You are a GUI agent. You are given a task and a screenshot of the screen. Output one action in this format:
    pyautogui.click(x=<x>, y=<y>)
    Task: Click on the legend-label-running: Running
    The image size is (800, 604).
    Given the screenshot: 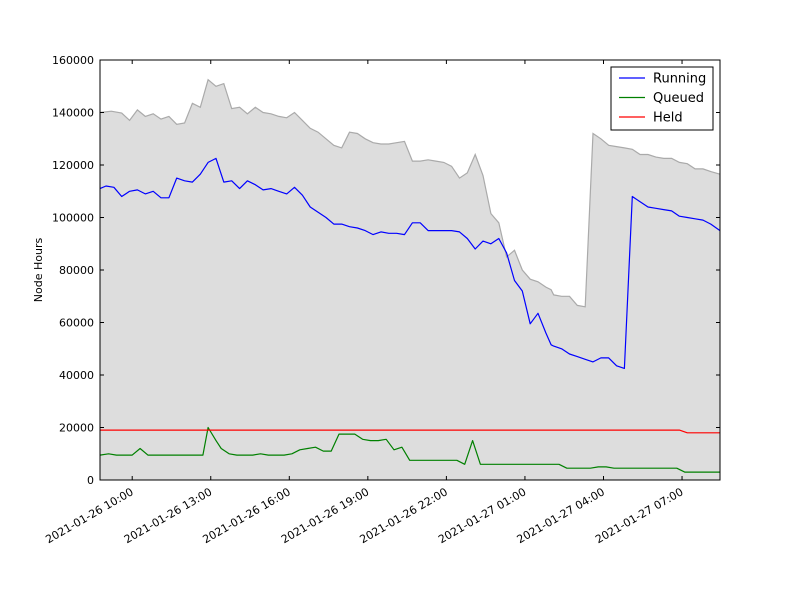 What is the action you would take?
    pyautogui.click(x=679, y=79)
    